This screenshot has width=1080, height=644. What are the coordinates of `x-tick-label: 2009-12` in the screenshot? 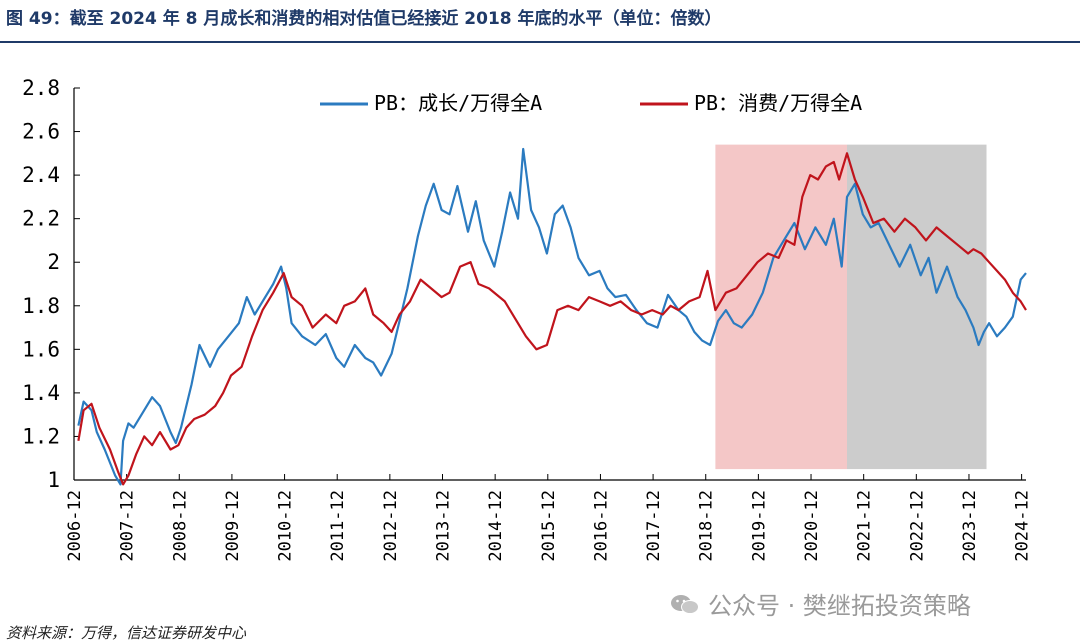 It's located at (233, 526).